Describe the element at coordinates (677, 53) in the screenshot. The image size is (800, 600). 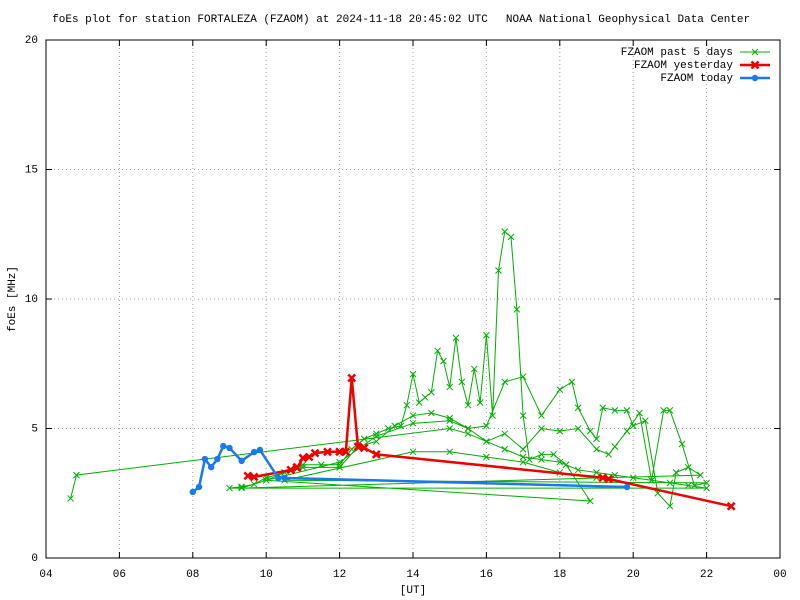
I see `legend-label: FZAOM past 5 days` at that location.